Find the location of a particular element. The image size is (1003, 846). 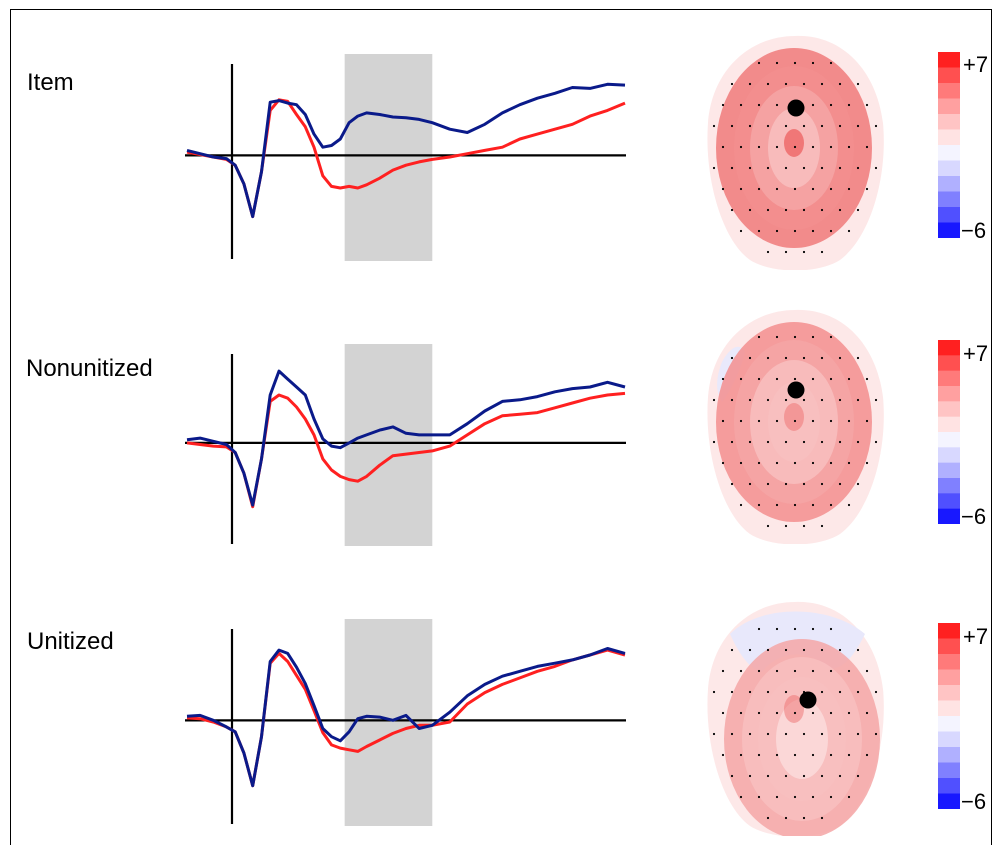

erp-plot-item is located at coordinates (405, 157).